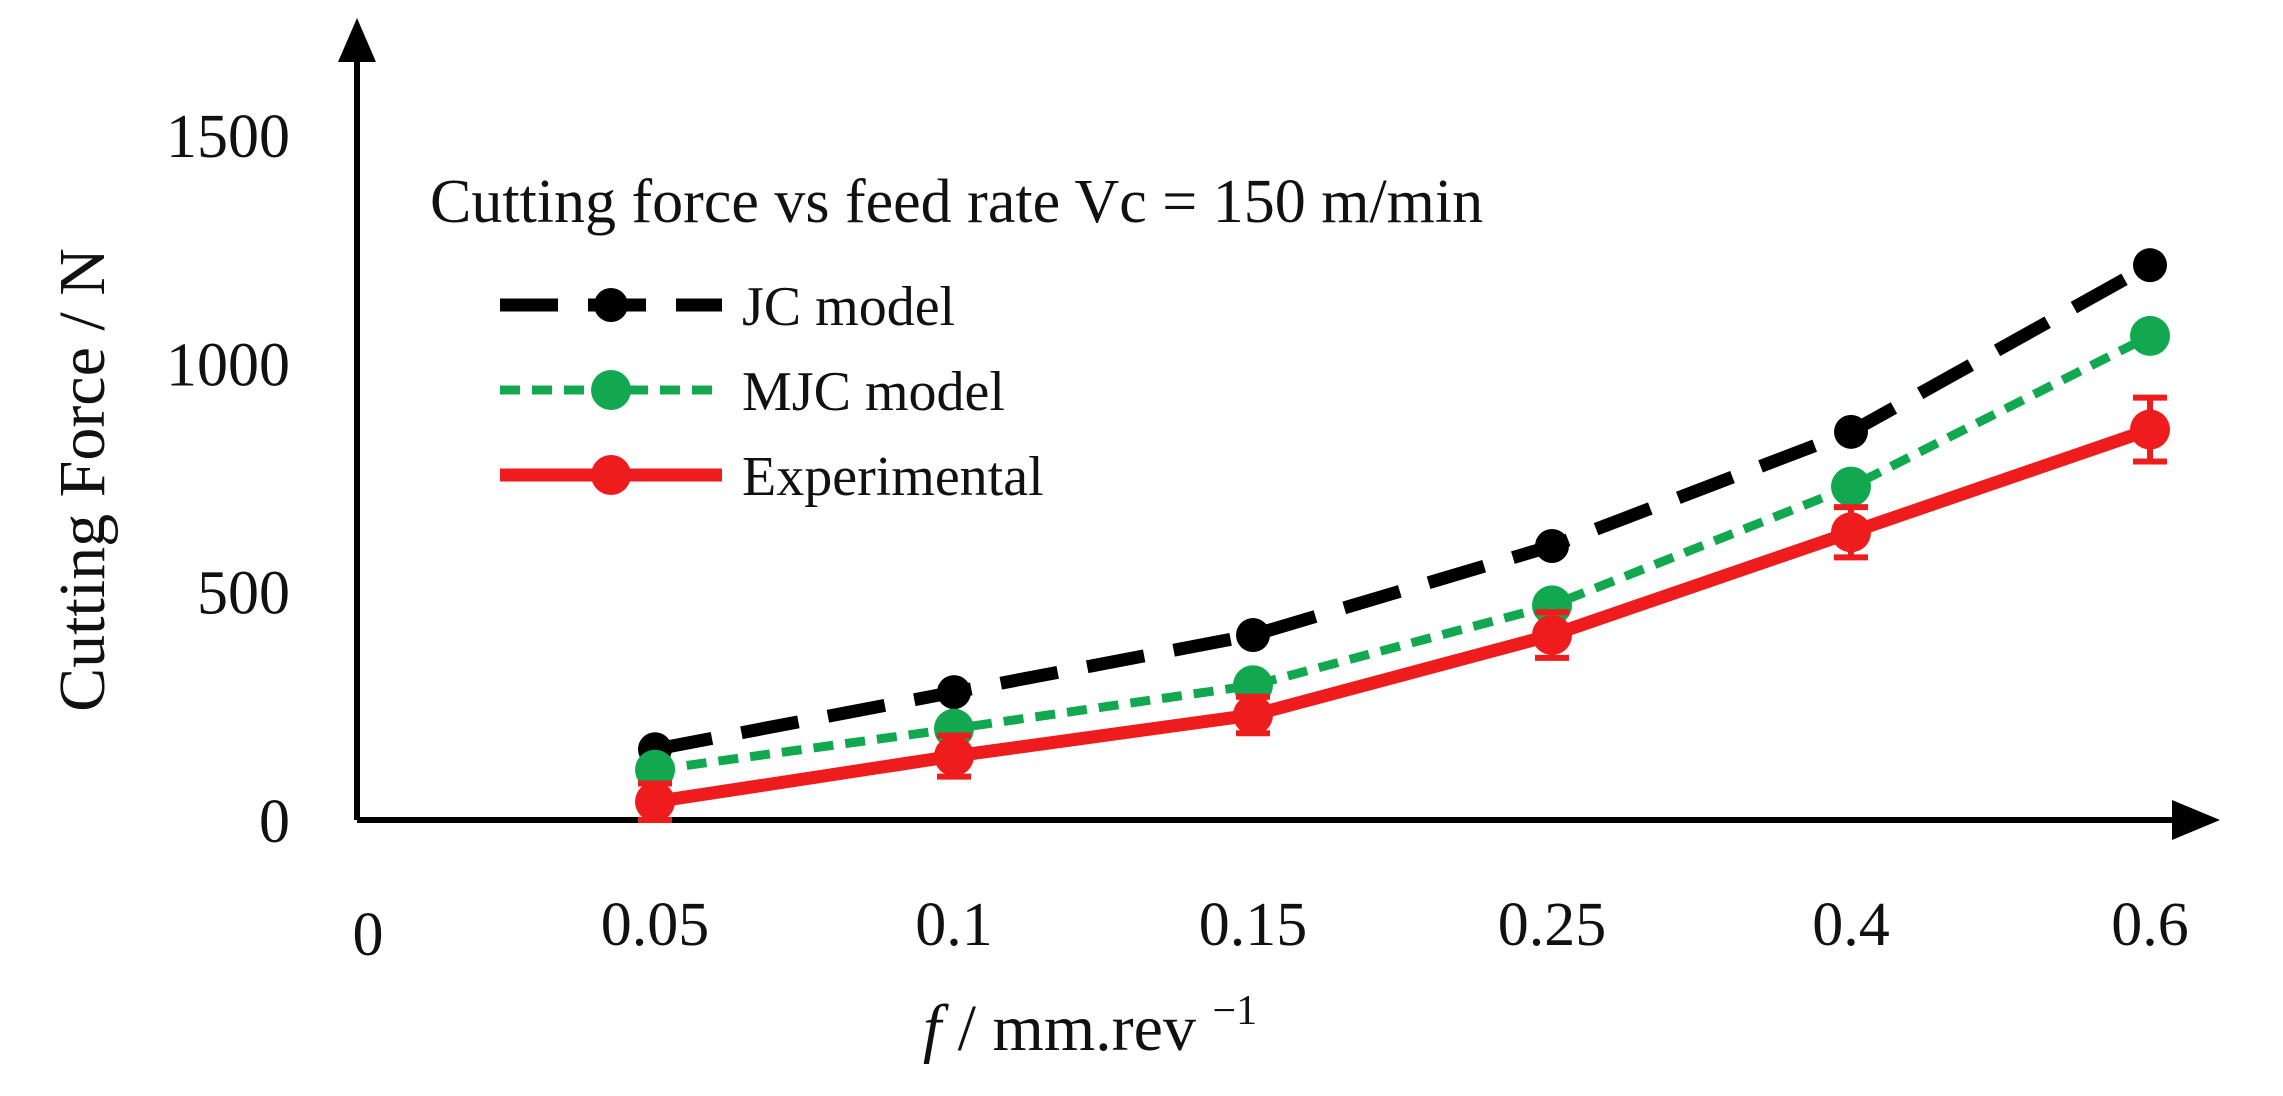 This screenshot has width=2283, height=1096. I want to click on x-axis-title: f / mm.rev −1, so click(1090, 1026).